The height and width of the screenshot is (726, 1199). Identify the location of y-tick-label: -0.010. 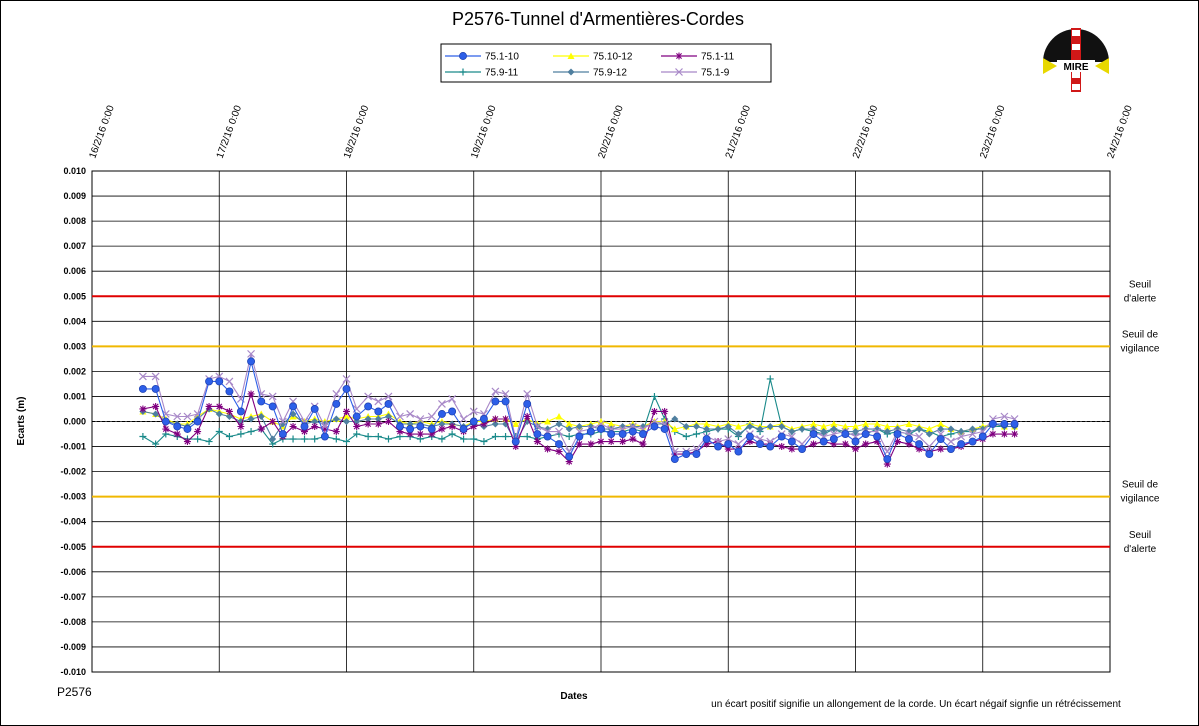
(73, 672).